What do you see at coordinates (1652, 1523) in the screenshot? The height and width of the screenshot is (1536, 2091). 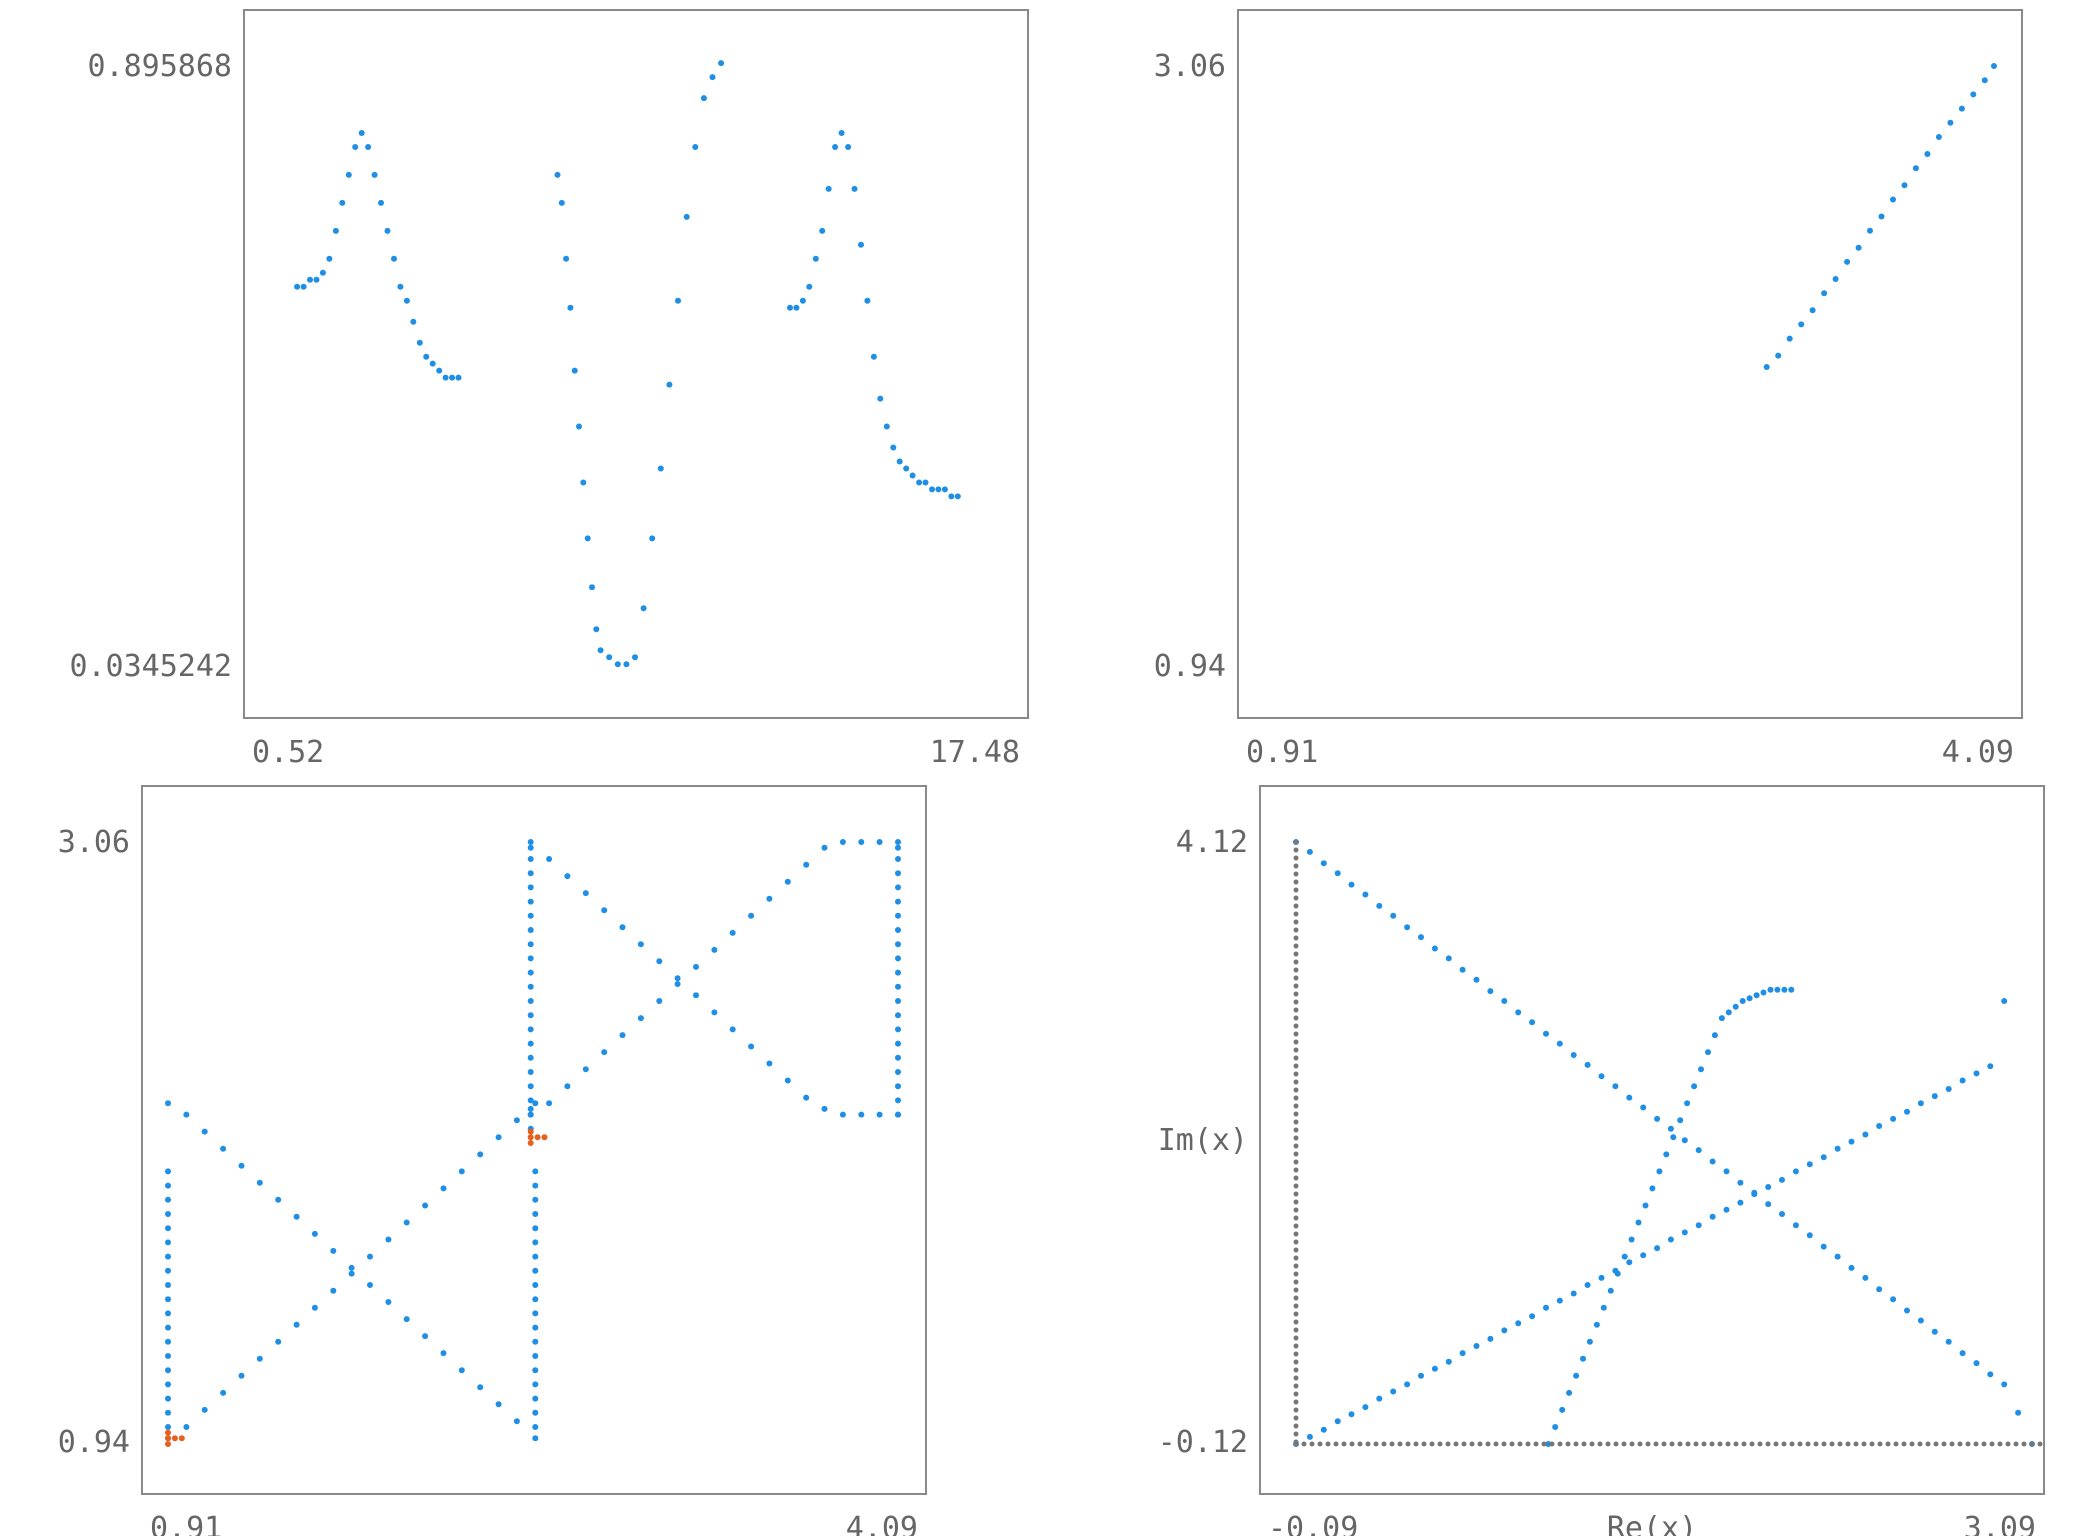 I see `x-axis-label: Re(x)` at bounding box center [1652, 1523].